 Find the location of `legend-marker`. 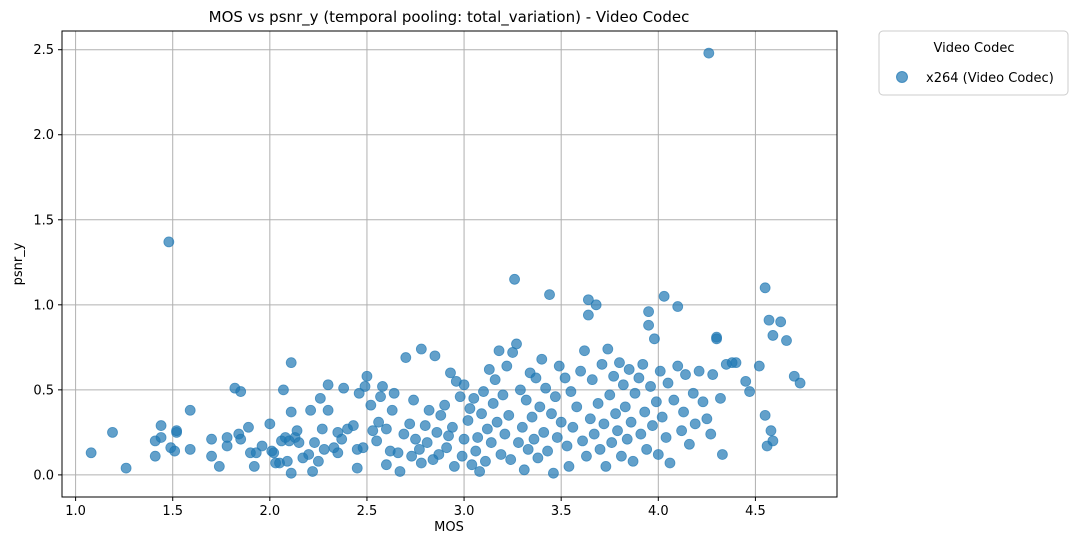

legend-marker is located at coordinates (902, 77).